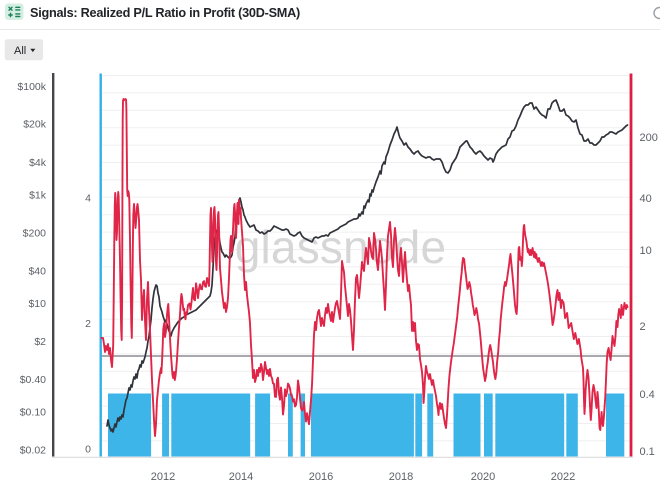 This screenshot has height=488, width=660. What do you see at coordinates (649, 138) in the screenshot?
I see `svg-text: 200` at bounding box center [649, 138].